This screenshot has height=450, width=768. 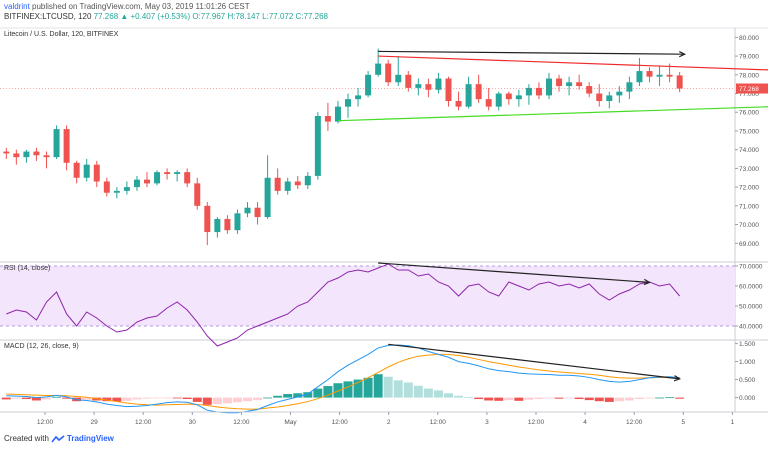 I want to click on time-axis-tick-label: 4, so click(x=585, y=422).